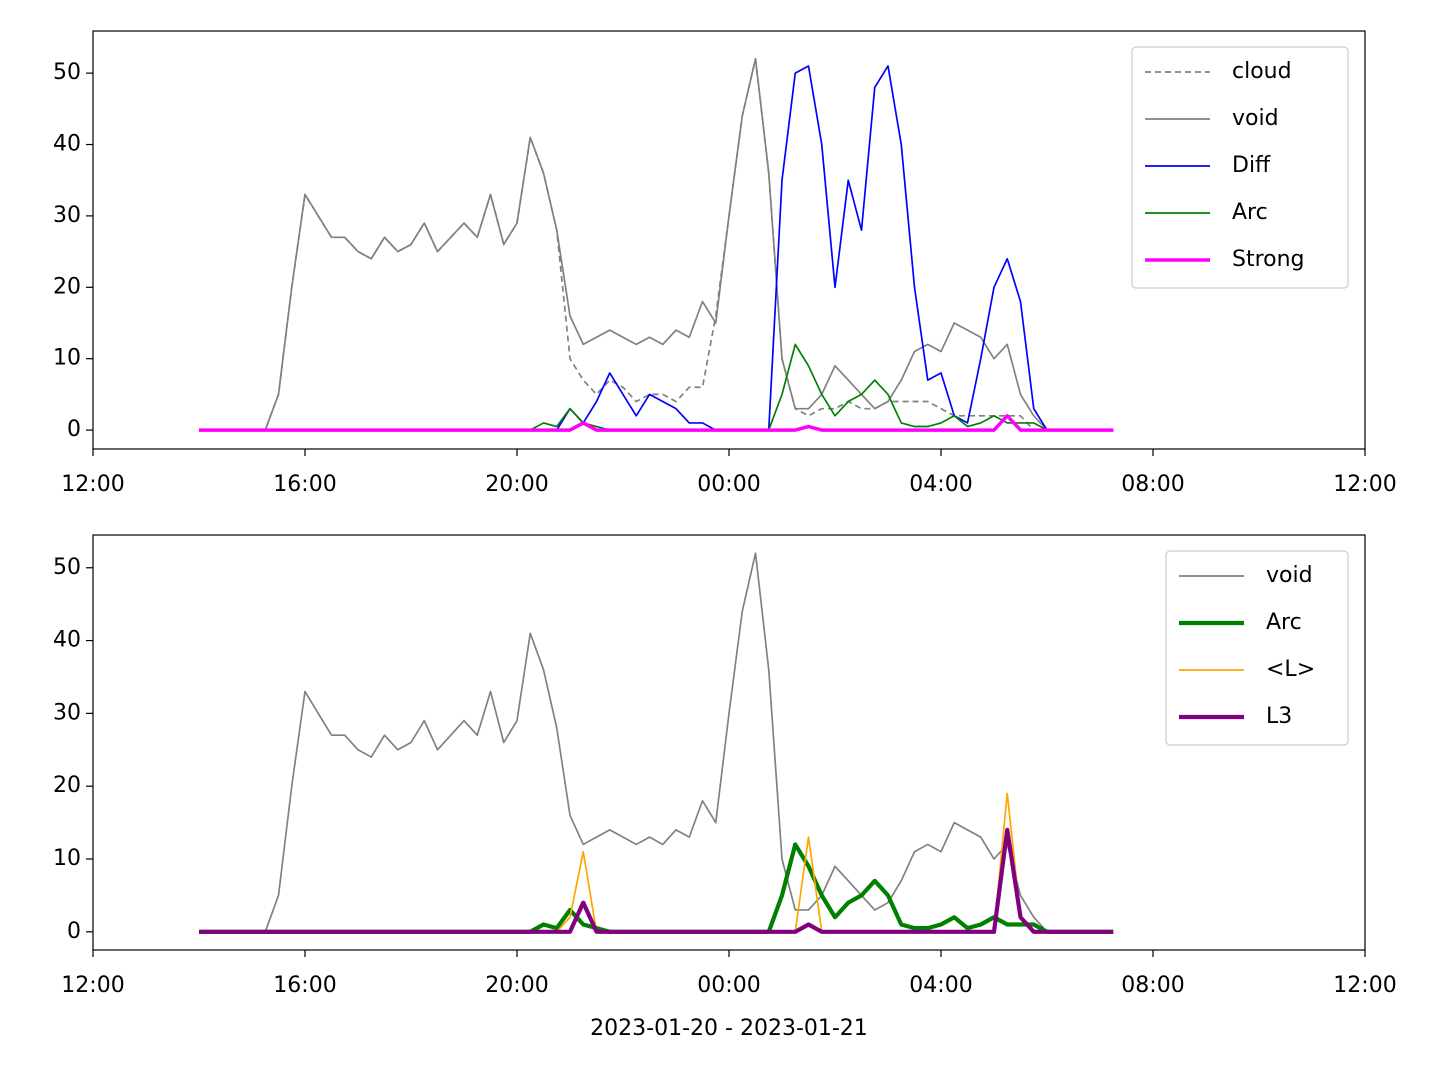  I want to click on legend-label: <L>, so click(1290, 669).